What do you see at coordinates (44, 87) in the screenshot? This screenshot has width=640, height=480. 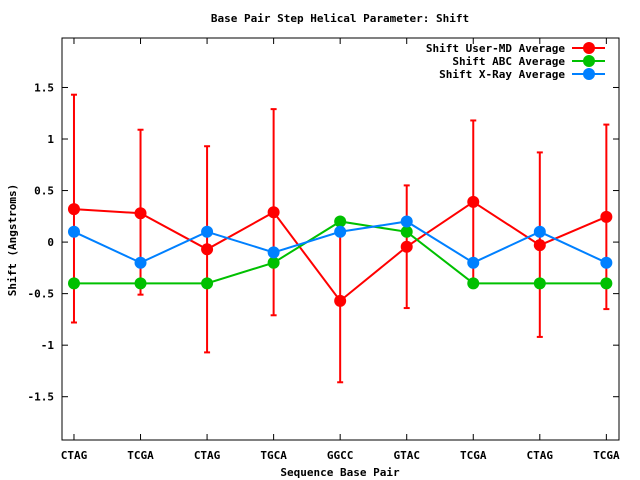 I see `y-tick-label: 1.5` at bounding box center [44, 87].